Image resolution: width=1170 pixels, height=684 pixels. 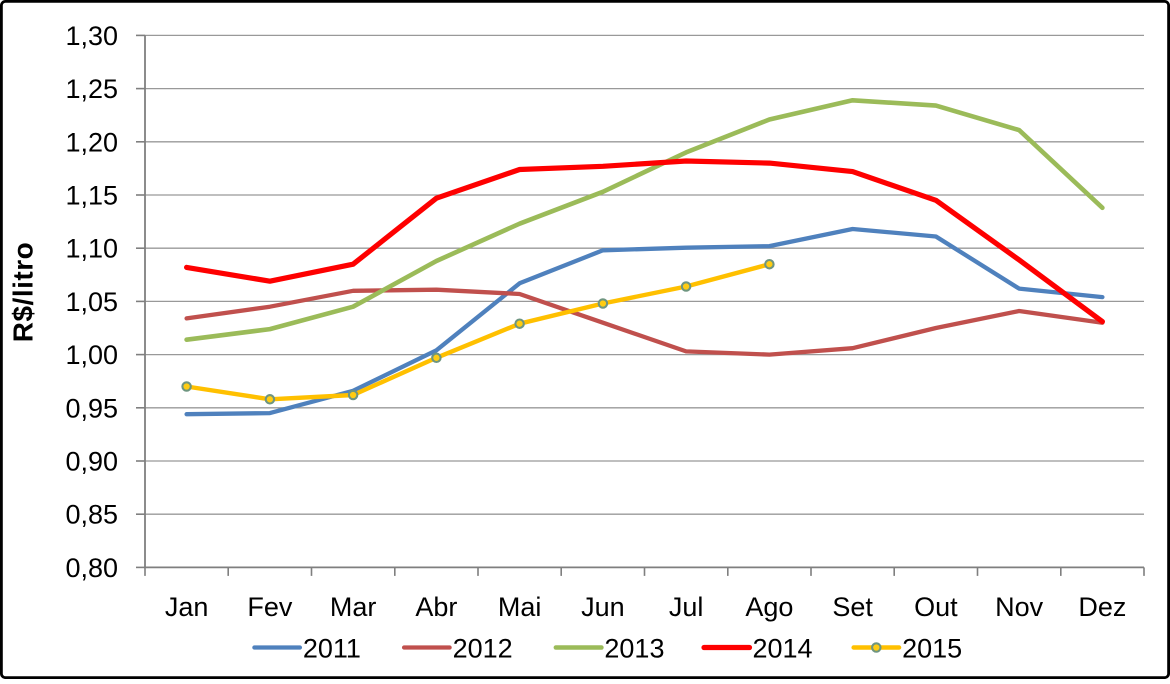 I want to click on svg-text: 2012, so click(x=483, y=648).